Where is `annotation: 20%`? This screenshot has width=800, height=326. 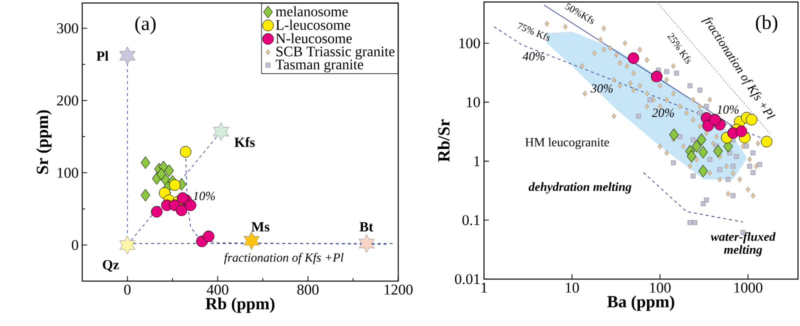 annotation: 20% is located at coordinates (663, 113).